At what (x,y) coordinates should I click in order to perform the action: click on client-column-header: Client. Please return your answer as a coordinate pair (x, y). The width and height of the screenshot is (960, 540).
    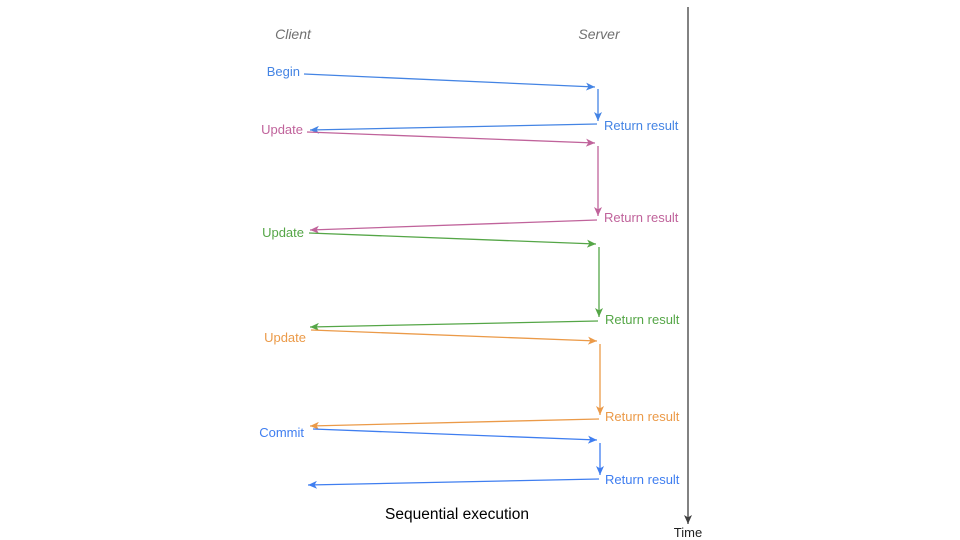
    Looking at the image, I should click on (293, 34).